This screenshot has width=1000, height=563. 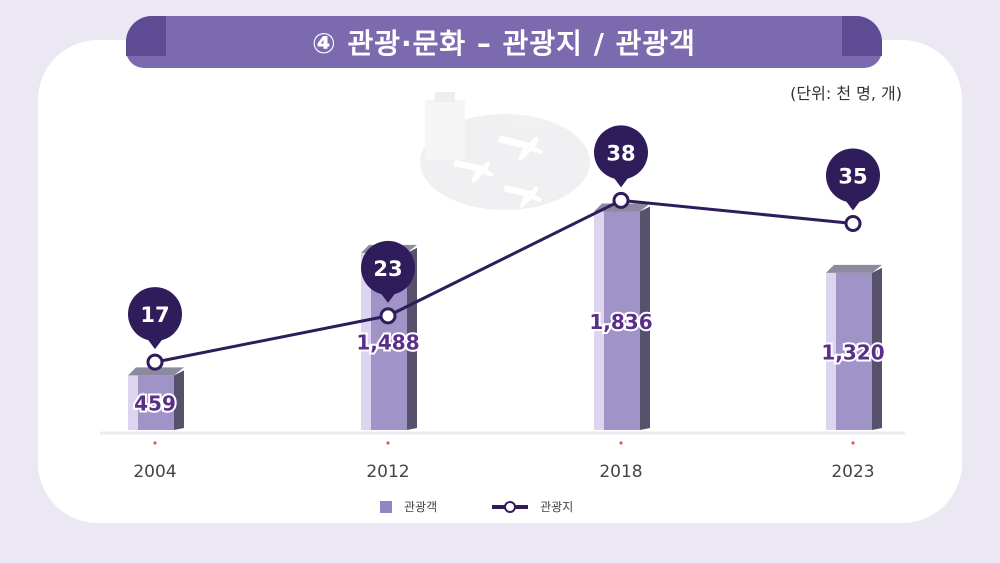 I want to click on line-value-label: 38, so click(x=620, y=153).